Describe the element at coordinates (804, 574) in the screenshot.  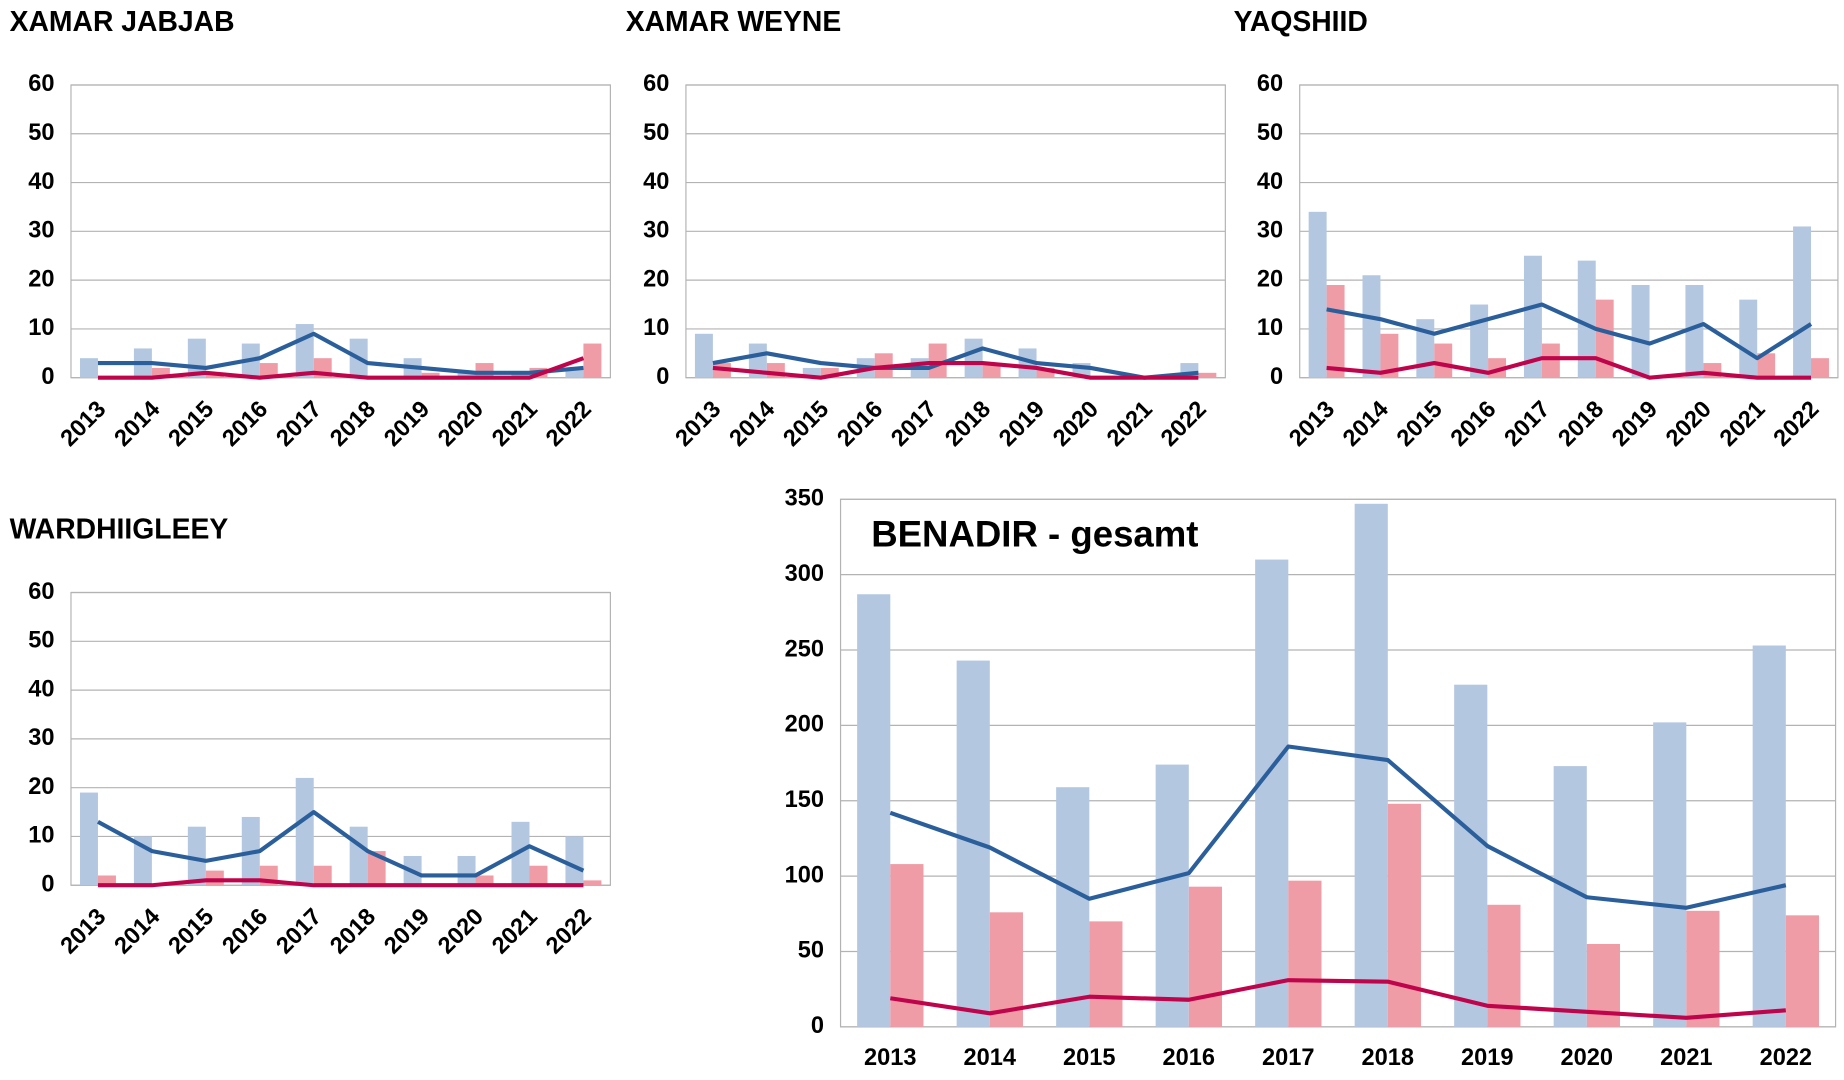
I see `y-tick-label: 300` at that location.